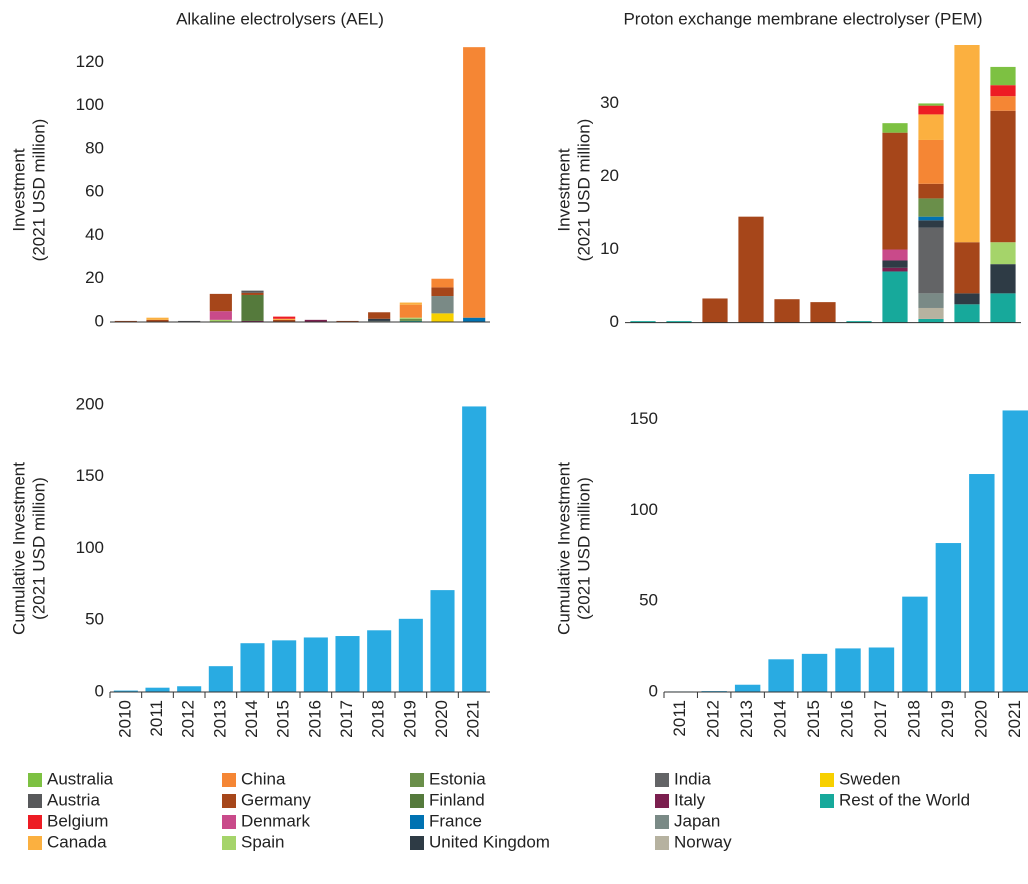 The image size is (1028, 884). What do you see at coordinates (455, 820) in the screenshot?
I see `legend-label: France` at bounding box center [455, 820].